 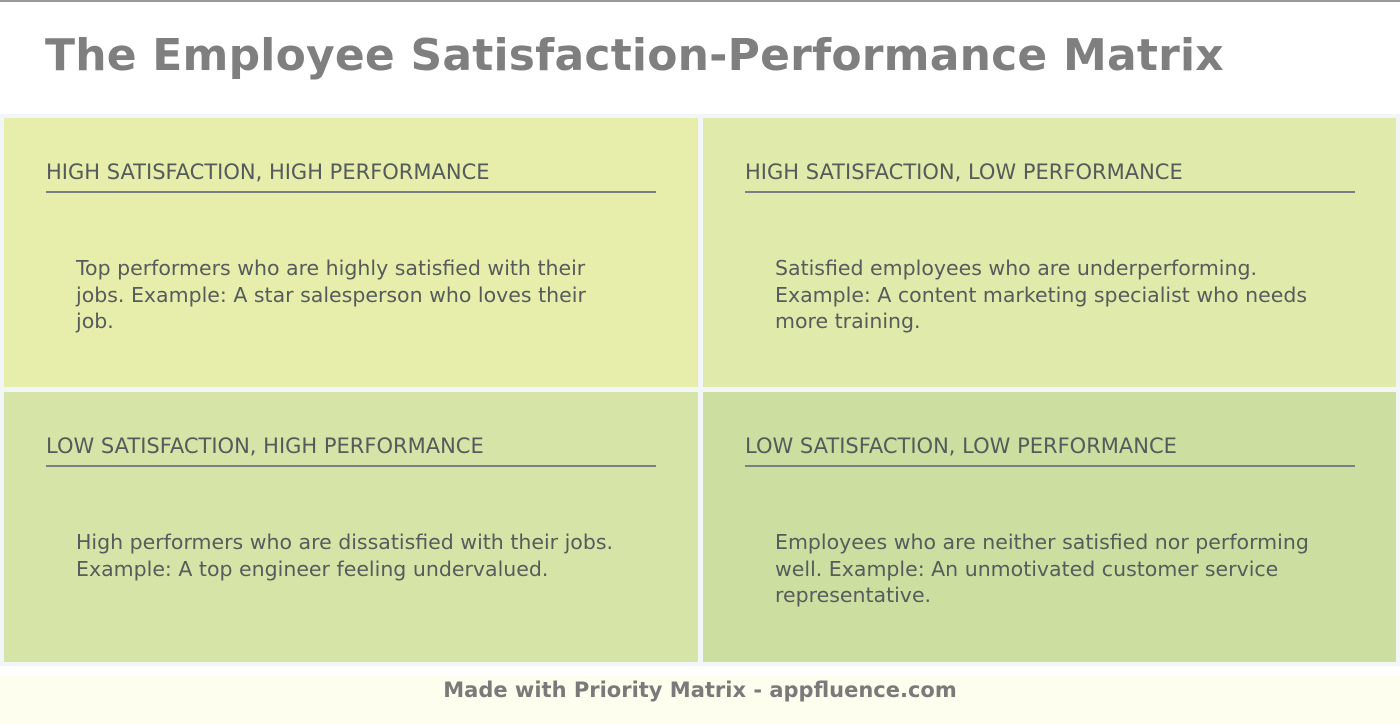 I want to click on quadrant-heading: HIGH SATISFACTION, HIGH PERFORMANCE, so click(x=351, y=176).